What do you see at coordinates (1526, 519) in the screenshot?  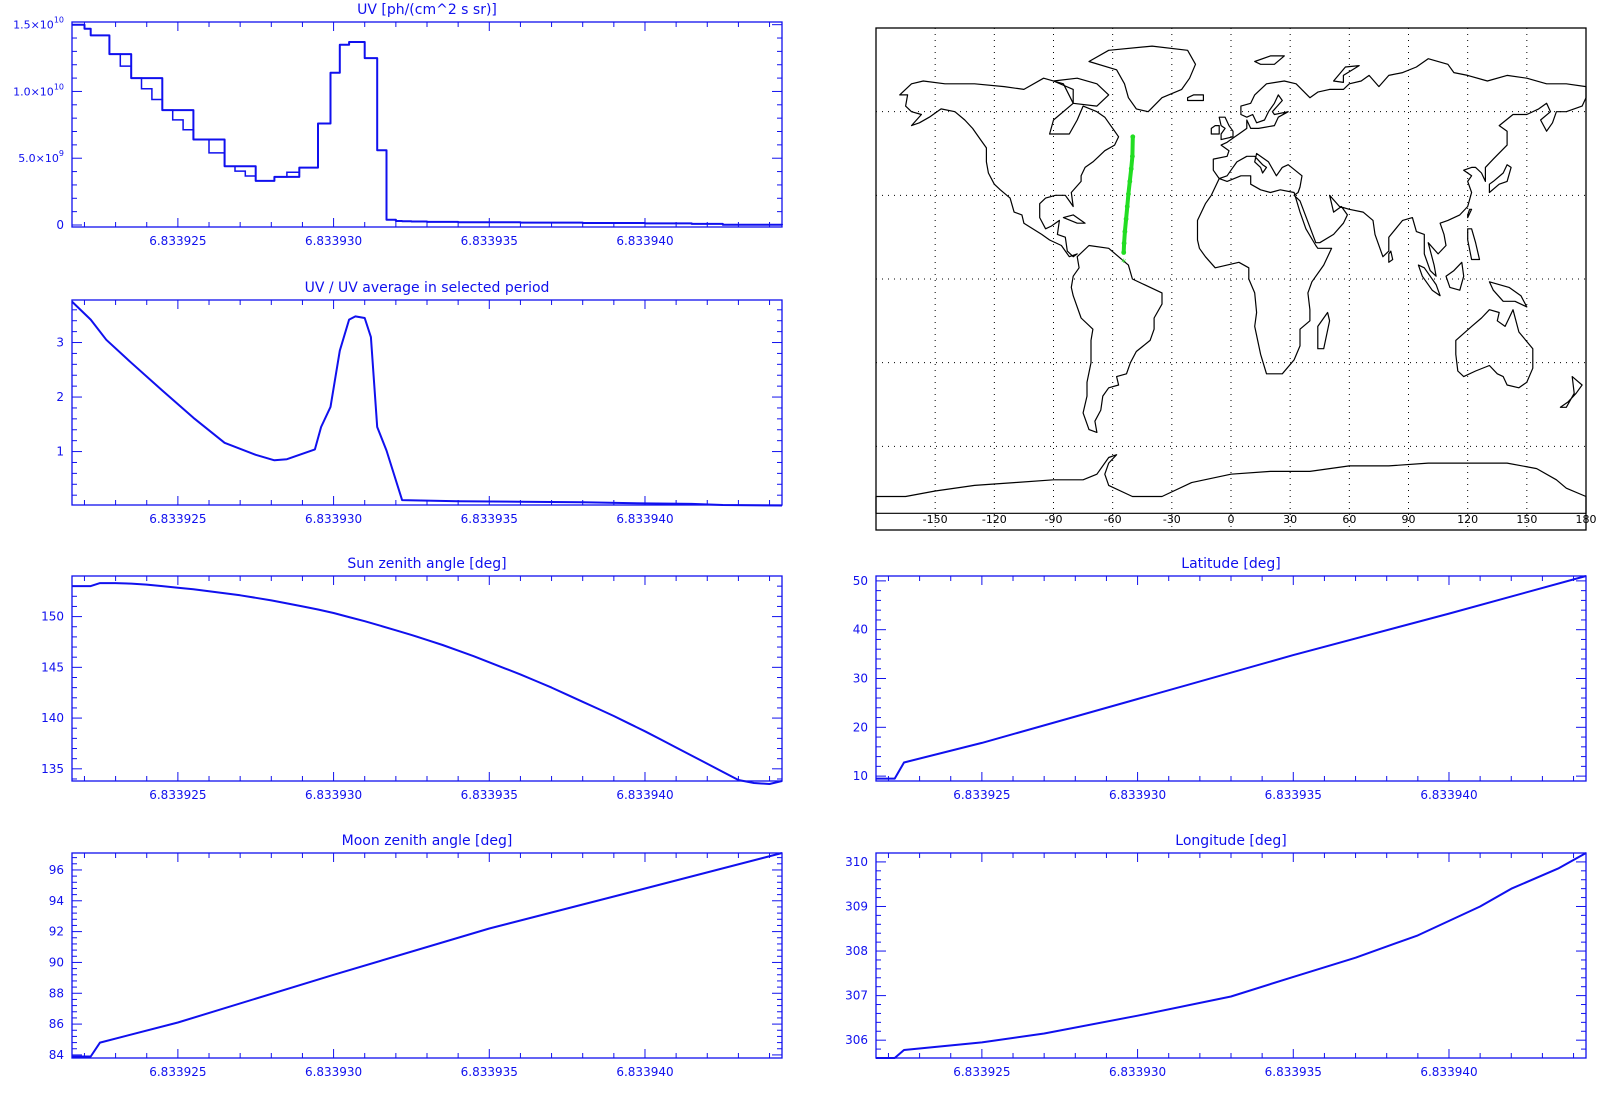 I see `map-lon-label: 150` at bounding box center [1526, 519].